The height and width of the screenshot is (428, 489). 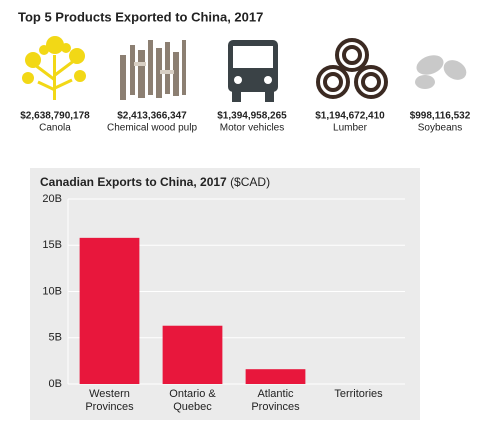 I want to click on lumber-icon, so click(x=352, y=68).